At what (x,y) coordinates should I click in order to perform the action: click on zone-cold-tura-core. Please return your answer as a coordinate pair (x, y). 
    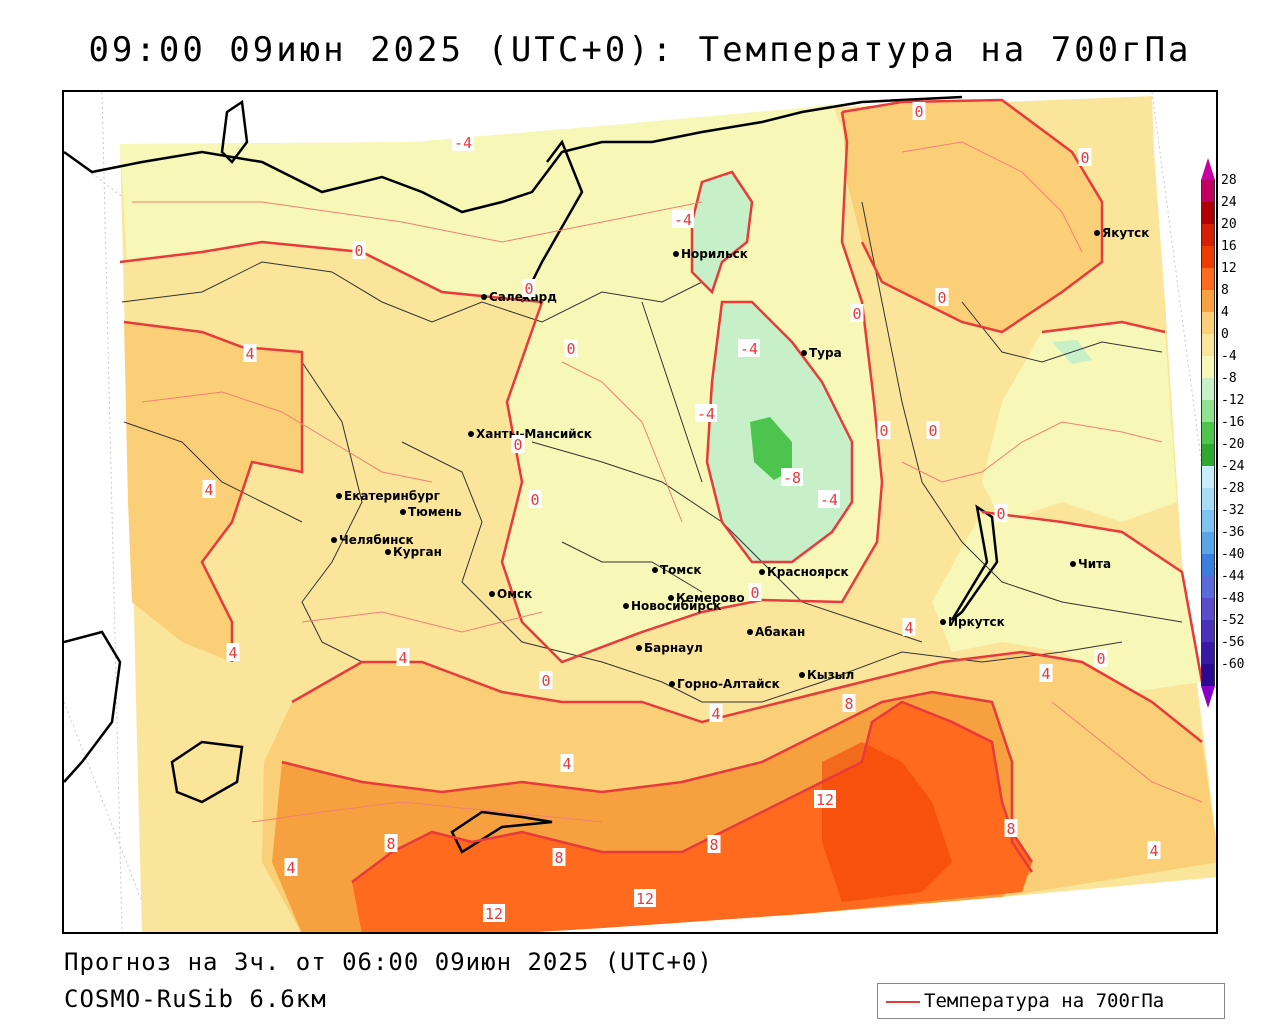
    Looking at the image, I should click on (771, 448).